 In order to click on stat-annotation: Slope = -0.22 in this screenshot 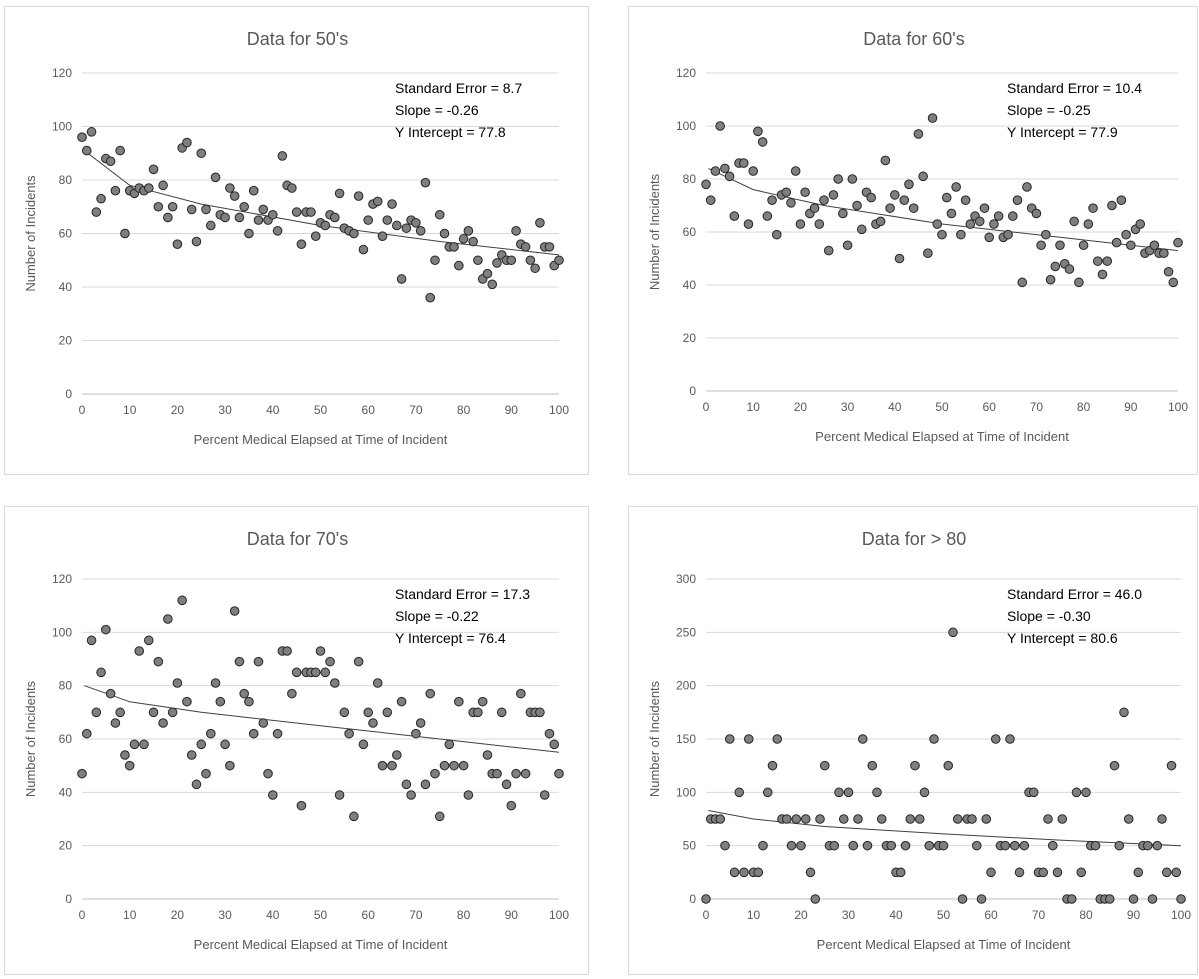, I will do `click(437, 616)`.